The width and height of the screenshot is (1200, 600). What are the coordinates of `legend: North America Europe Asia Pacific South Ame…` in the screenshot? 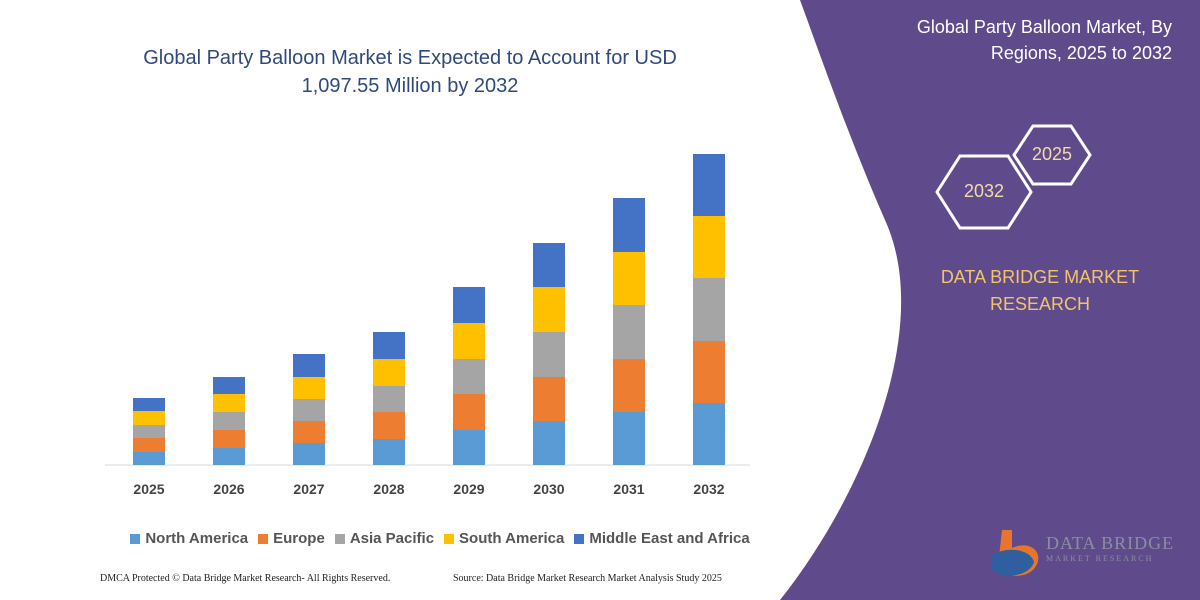 It's located at (440, 538).